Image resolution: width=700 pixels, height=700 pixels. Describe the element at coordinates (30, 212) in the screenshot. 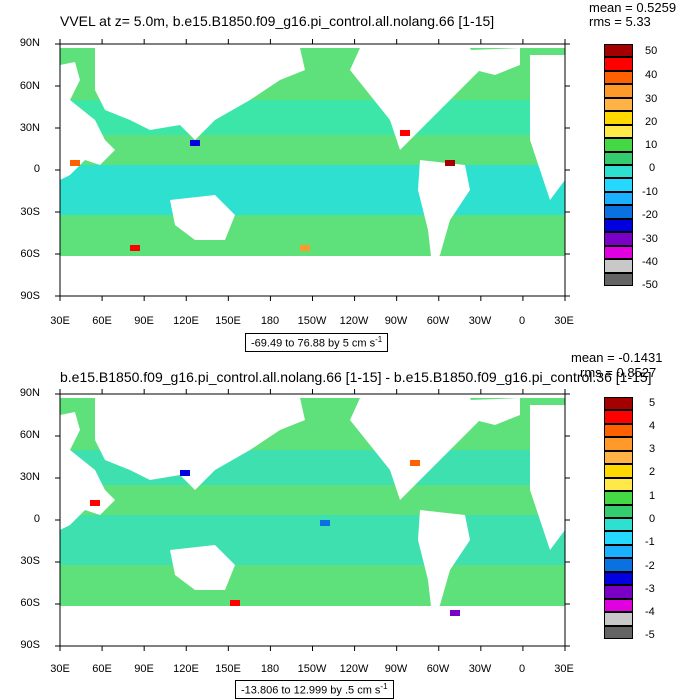

I see `lat-label: 30S` at that location.